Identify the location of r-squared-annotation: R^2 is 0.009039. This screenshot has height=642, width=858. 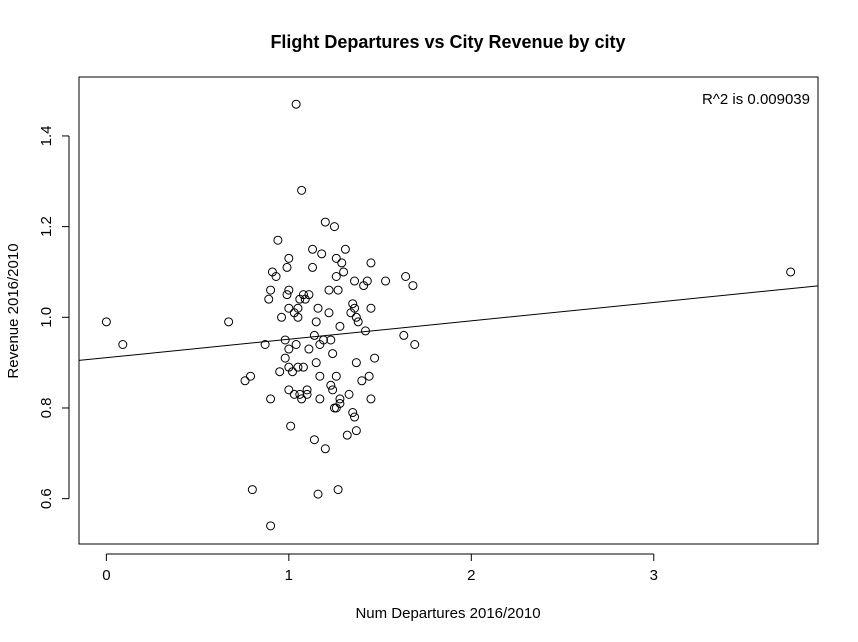
(756, 99).